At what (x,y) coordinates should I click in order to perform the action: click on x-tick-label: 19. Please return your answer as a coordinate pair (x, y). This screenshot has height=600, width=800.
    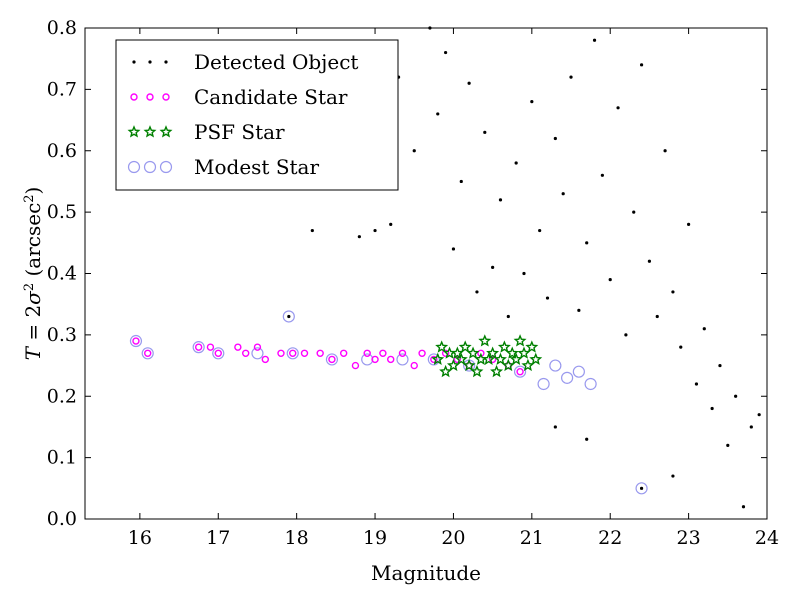
    Looking at the image, I should click on (375, 538).